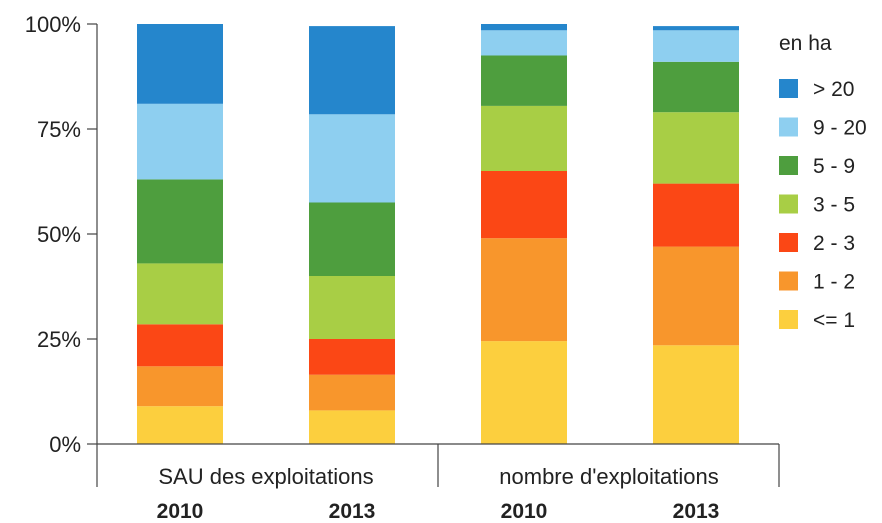  I want to click on legend: en ha > 20 9 - 20 5 - 9 3 - 5 2 - 3 1 - 2 <= 1, so click(823, 182).